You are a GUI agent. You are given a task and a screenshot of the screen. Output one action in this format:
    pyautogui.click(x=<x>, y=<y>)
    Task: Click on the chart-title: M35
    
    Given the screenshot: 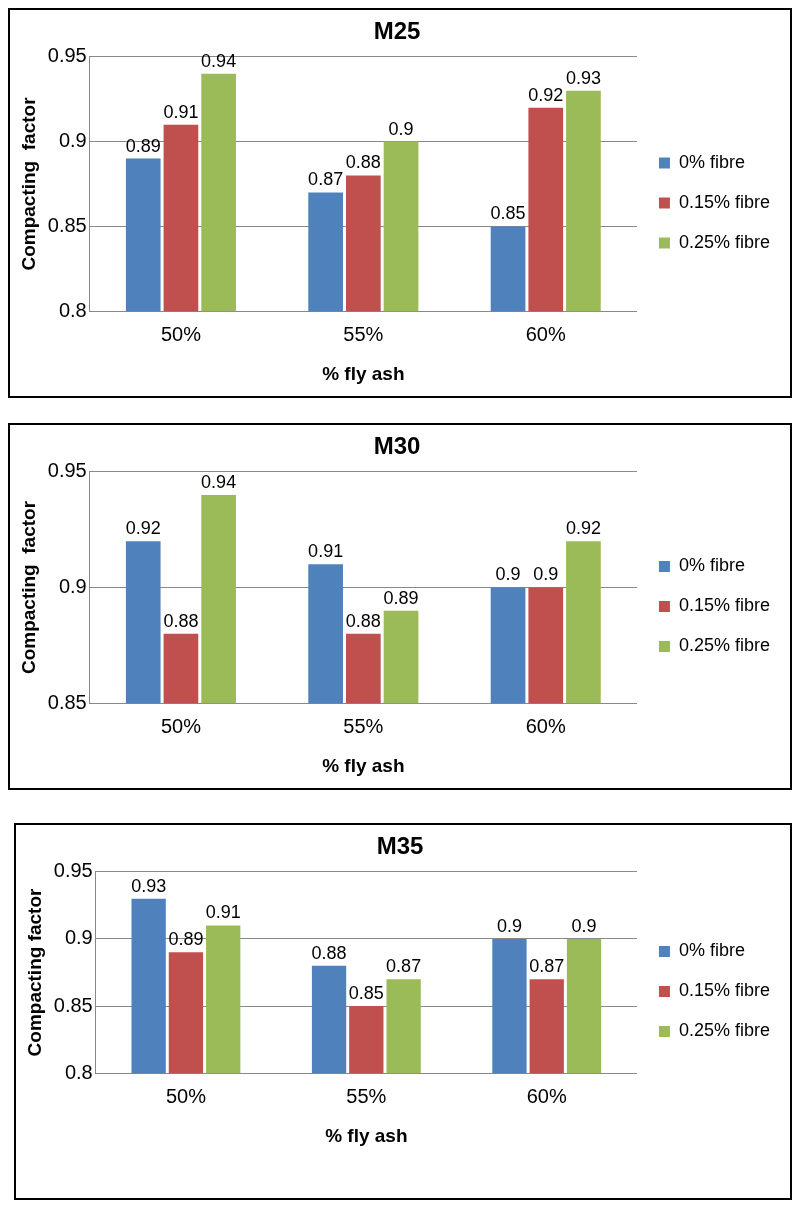 What is the action you would take?
    pyautogui.click(x=400, y=846)
    